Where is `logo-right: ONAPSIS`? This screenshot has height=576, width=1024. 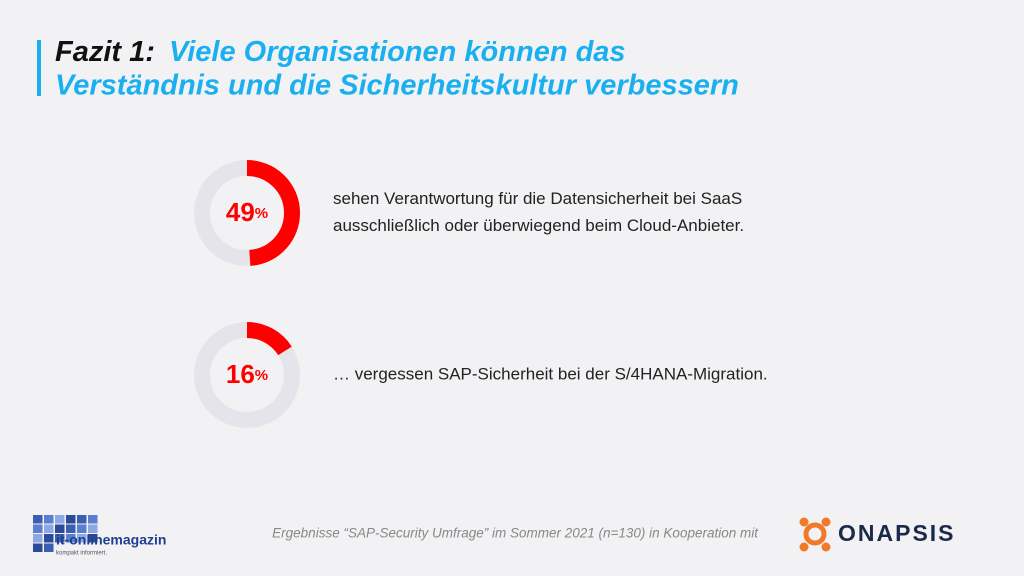 logo-right: ONAPSIS is located at coordinates (897, 533).